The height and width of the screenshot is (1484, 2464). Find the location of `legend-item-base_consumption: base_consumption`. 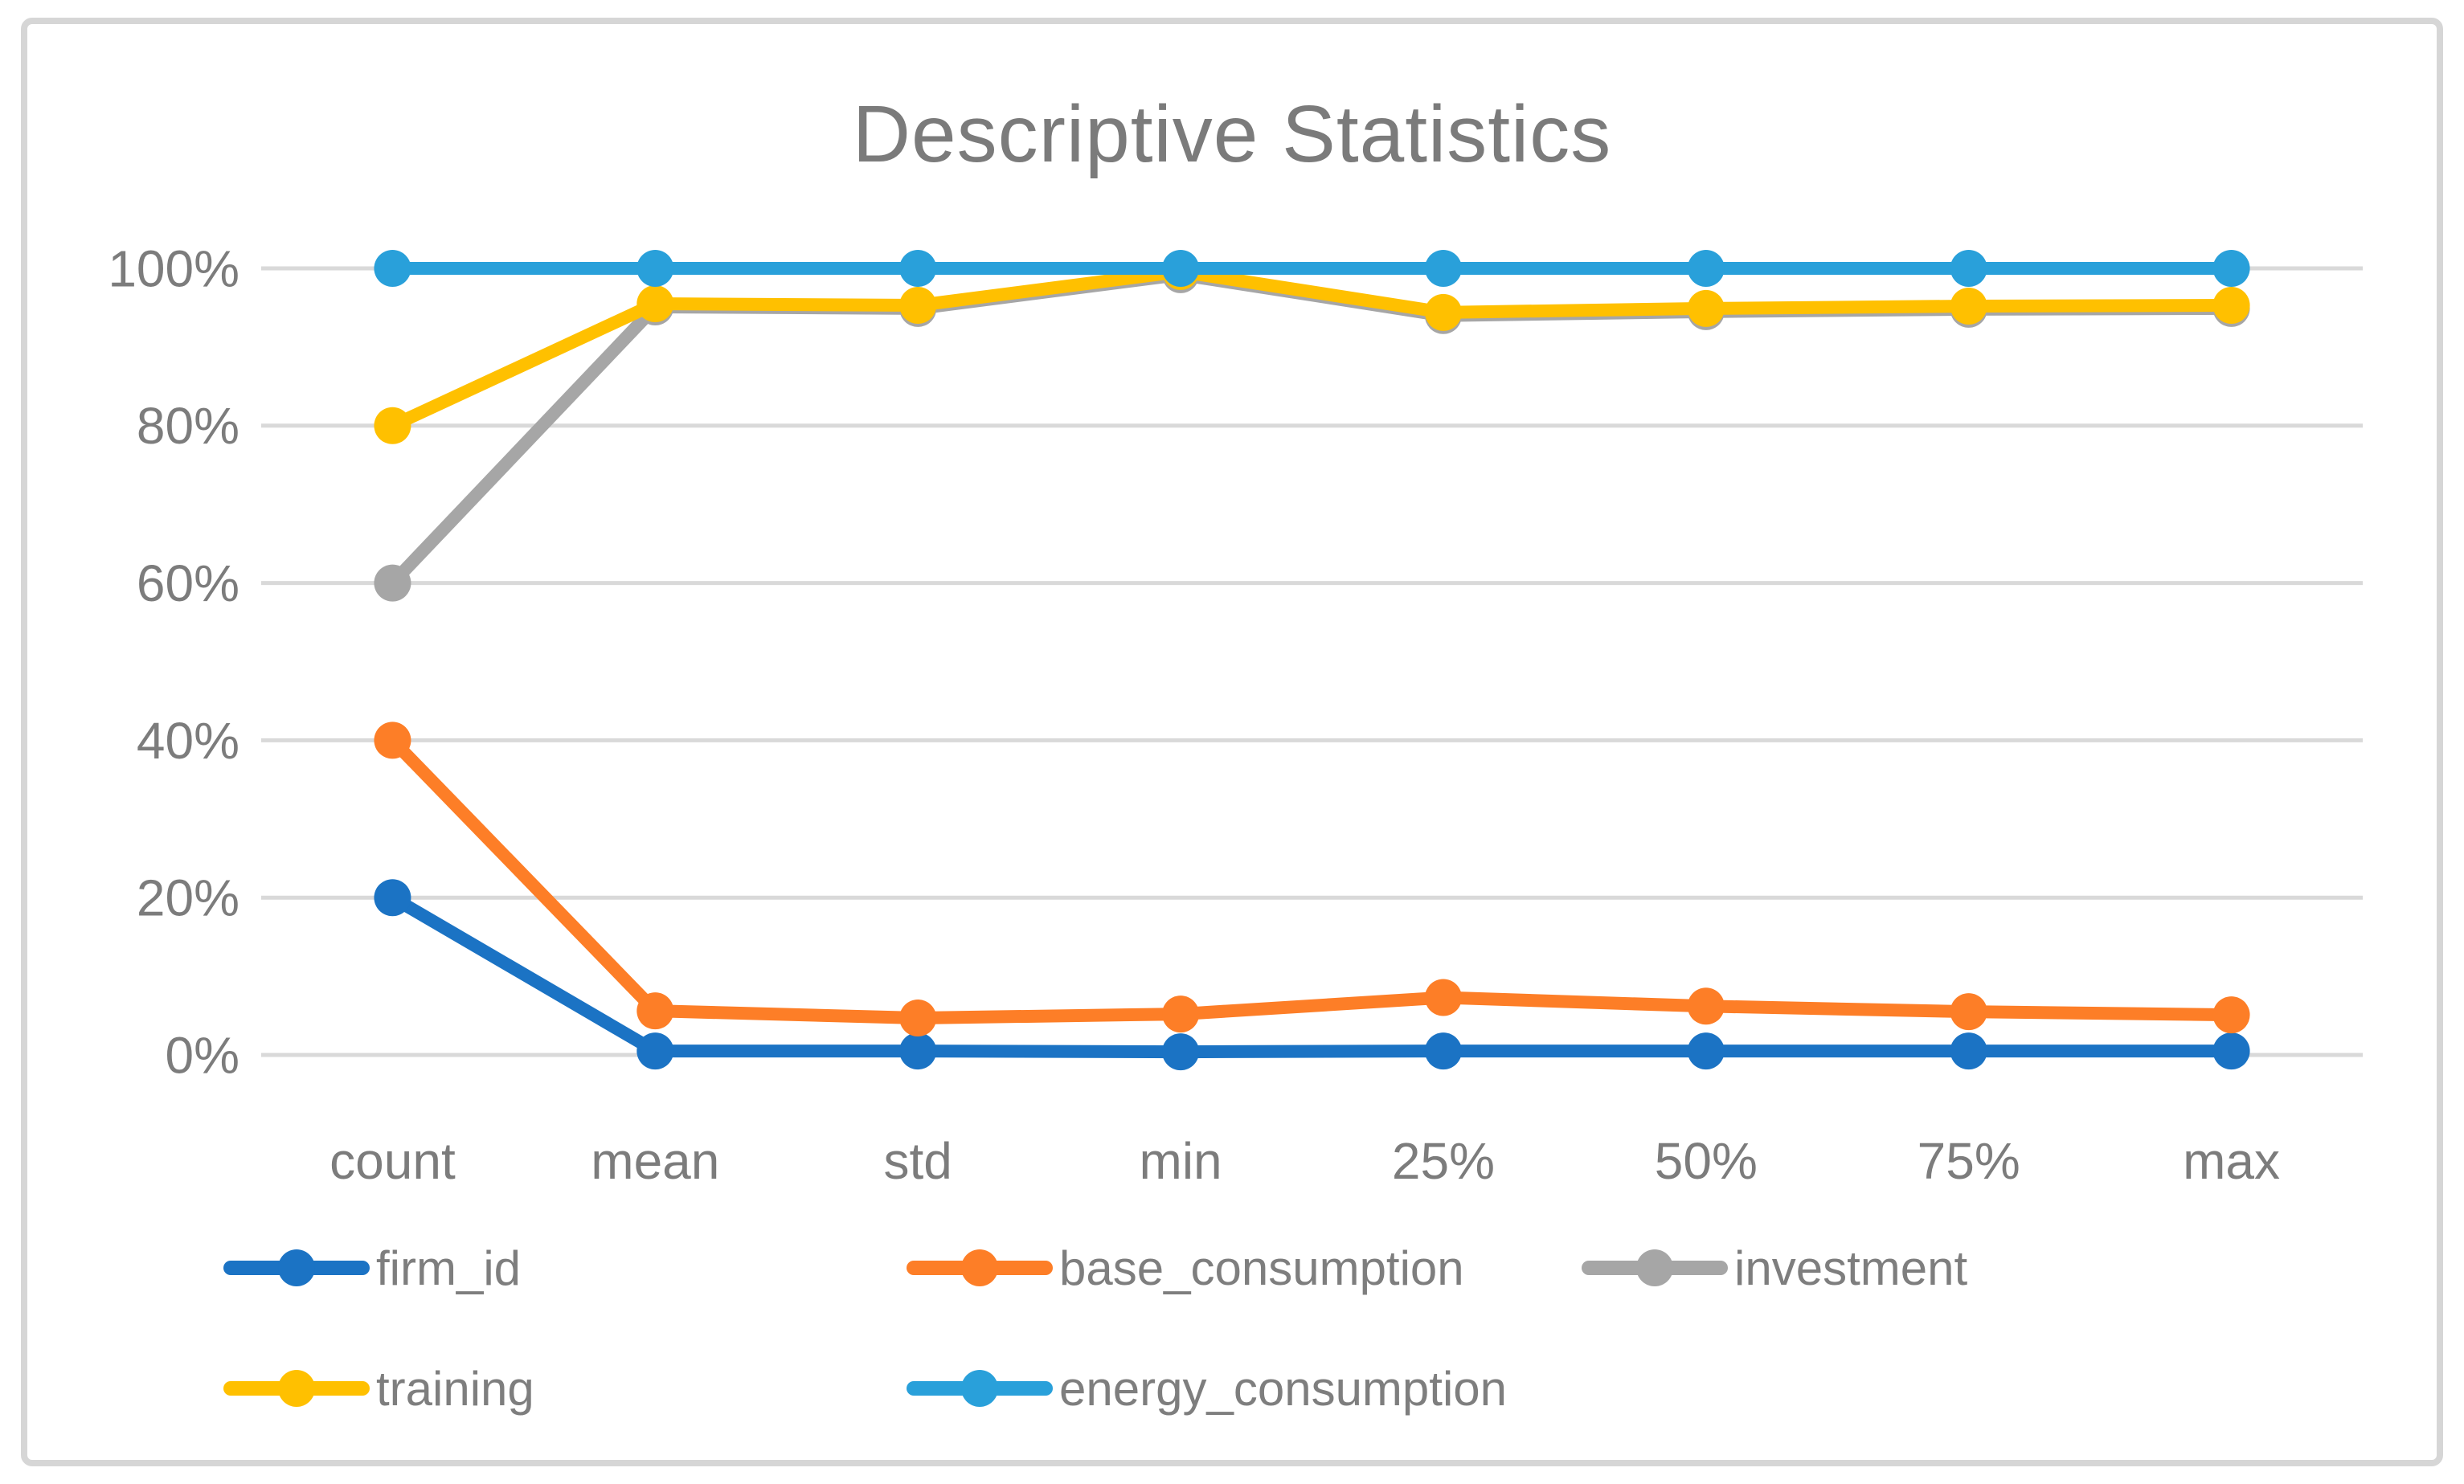

legend-item-base_consumption: base_consumption is located at coordinates (1185, 1268).